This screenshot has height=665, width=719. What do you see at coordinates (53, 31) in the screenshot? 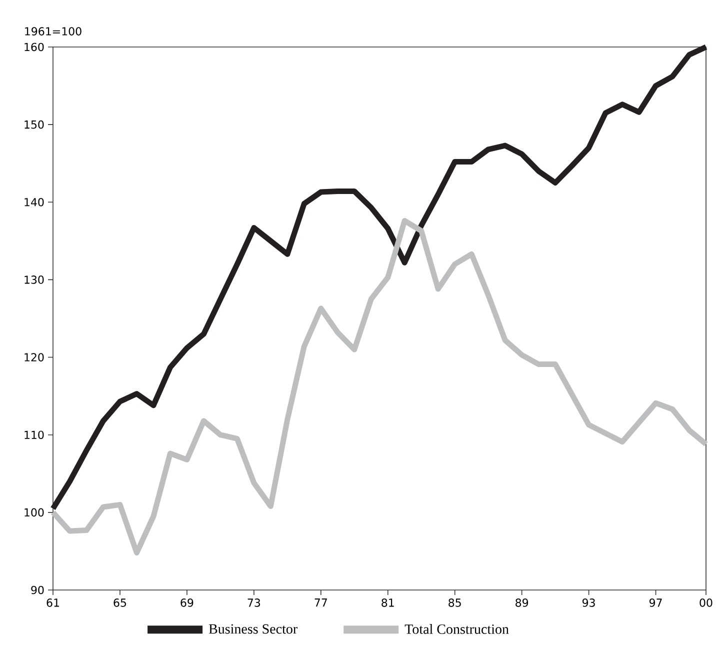
I see `text: 1961=100` at bounding box center [53, 31].